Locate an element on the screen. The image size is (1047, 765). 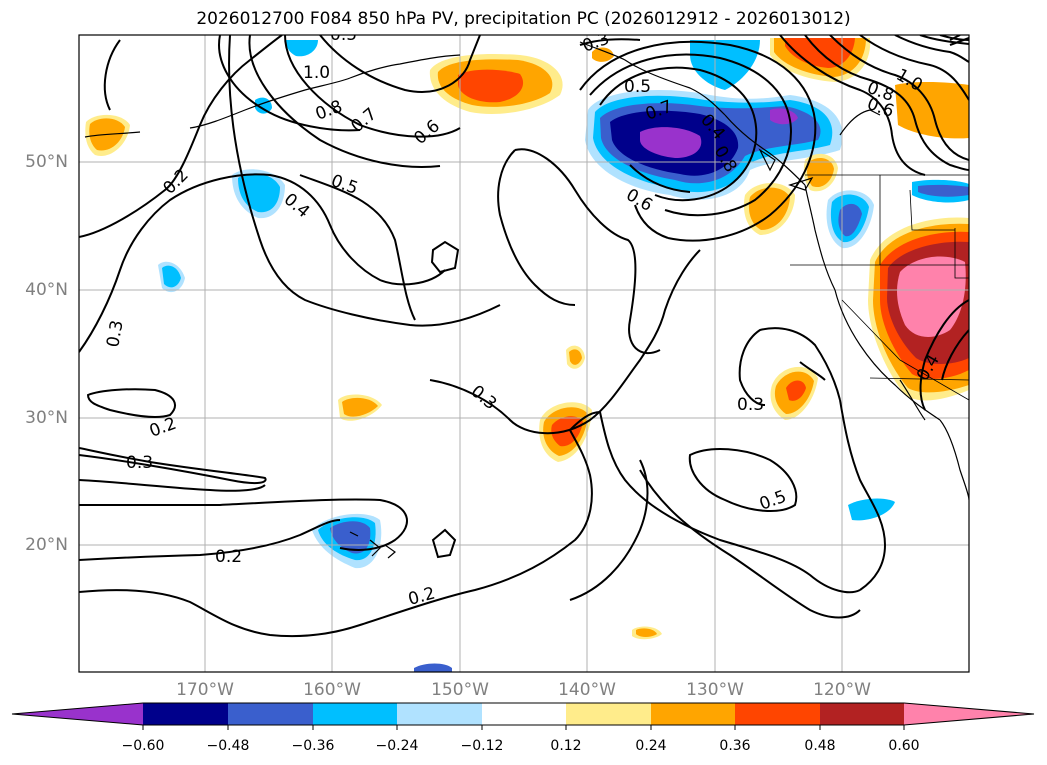
latitude-label: 20°N is located at coordinates (46, 545).